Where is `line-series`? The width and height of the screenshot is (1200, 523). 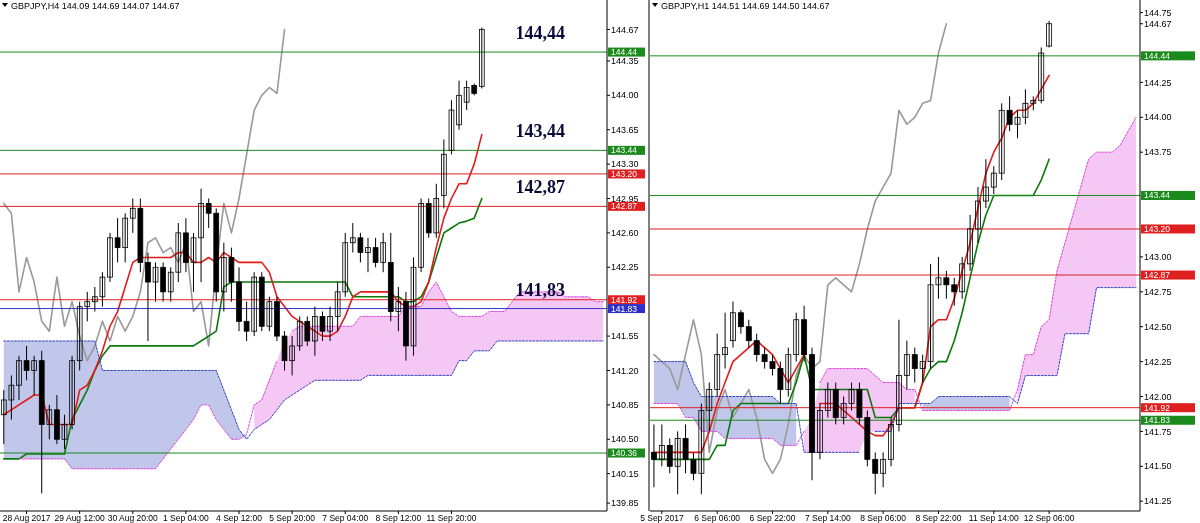 line-series is located at coordinates (303, 390).